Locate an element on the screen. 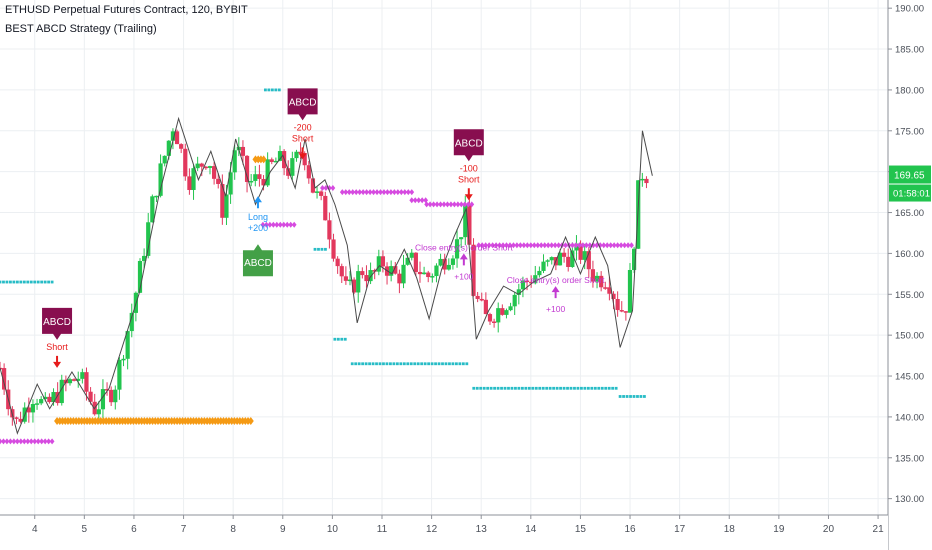 This screenshot has height=550, width=932. strategy-name: BEST ABCD Strategy (Trailing) is located at coordinates (81, 29).